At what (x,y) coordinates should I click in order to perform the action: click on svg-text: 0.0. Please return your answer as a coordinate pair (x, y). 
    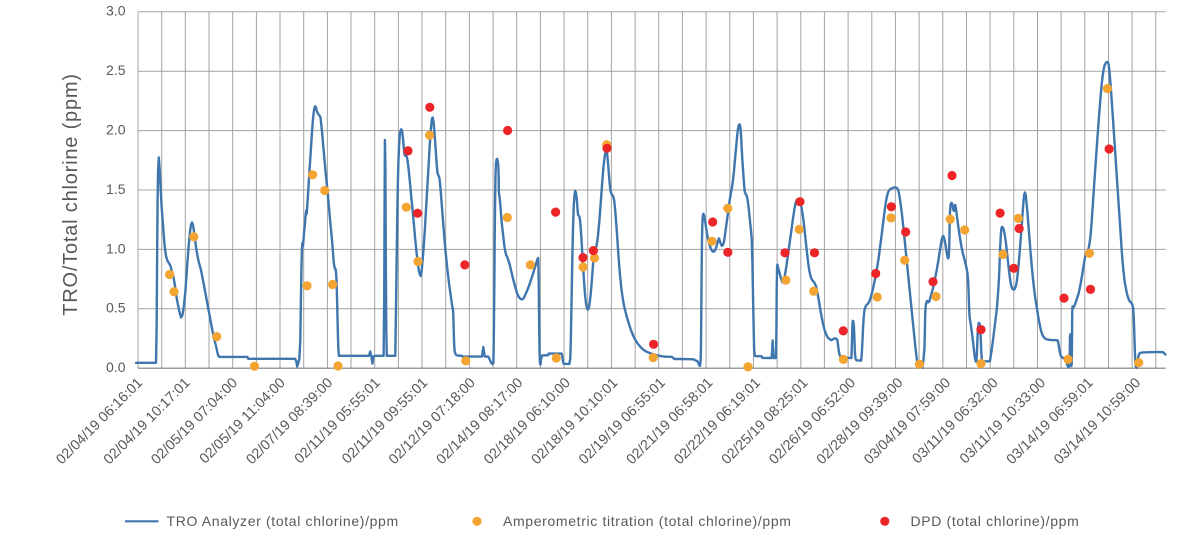
    Looking at the image, I should click on (116, 367).